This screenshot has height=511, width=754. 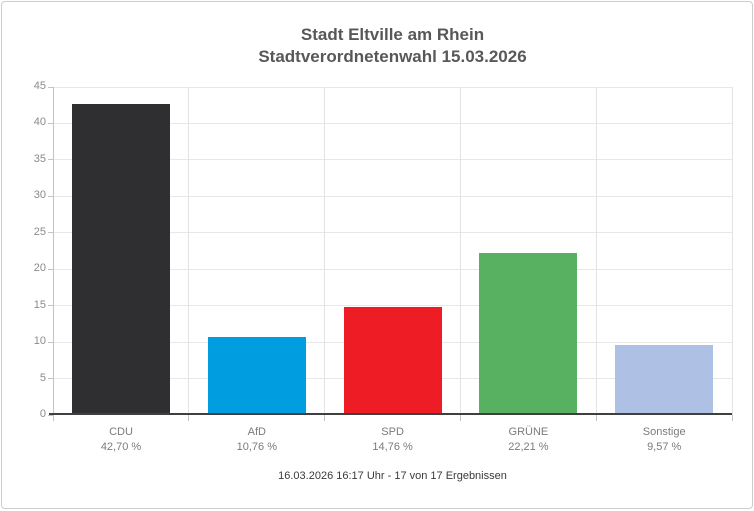 What do you see at coordinates (664, 440) in the screenshot?
I see `category-label-sonstige: Sonstige 9,57 %` at bounding box center [664, 440].